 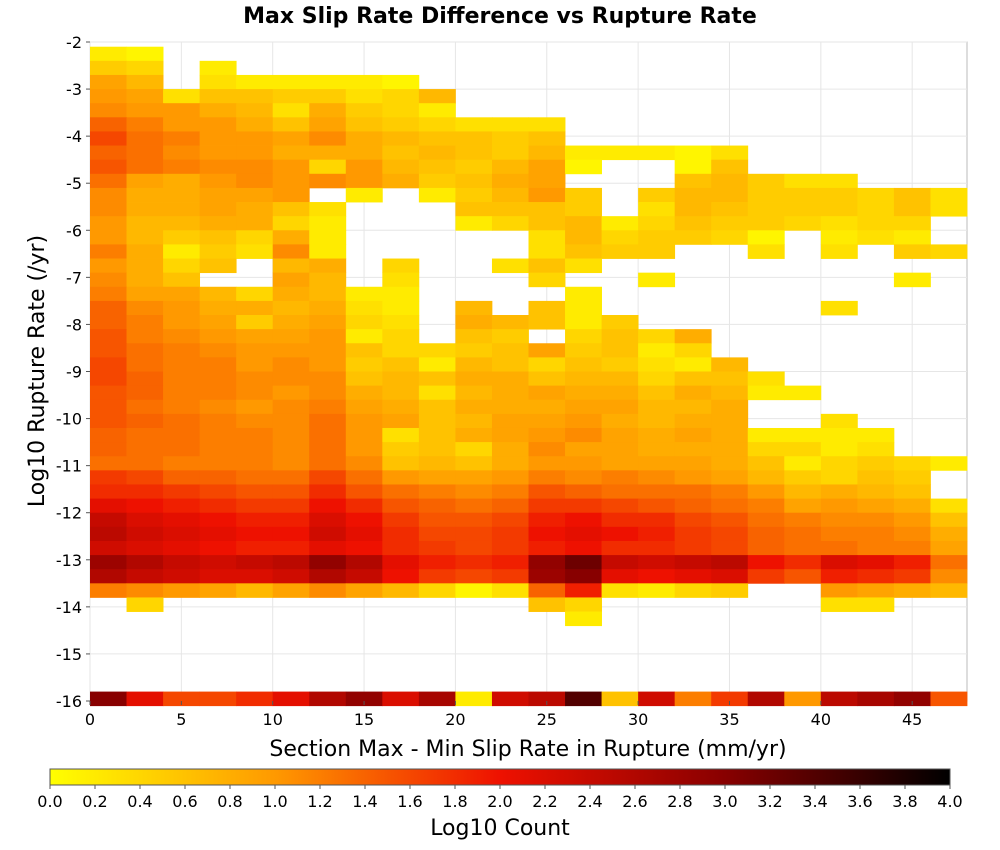 I want to click on heatmap-cell-r7-c17, so click(x=730, y=153).